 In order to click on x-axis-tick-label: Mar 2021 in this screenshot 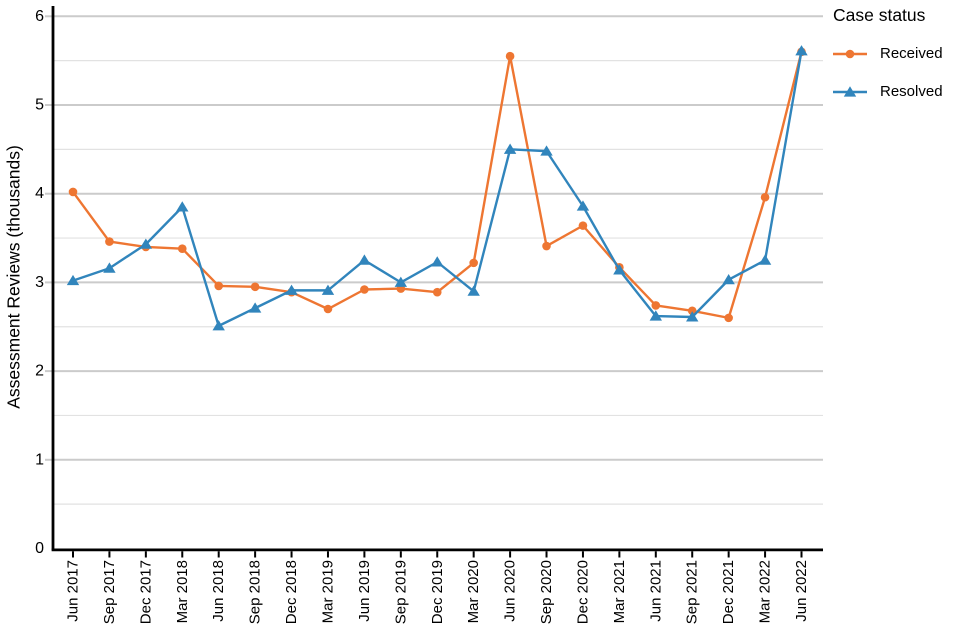, I will do `click(619, 591)`.